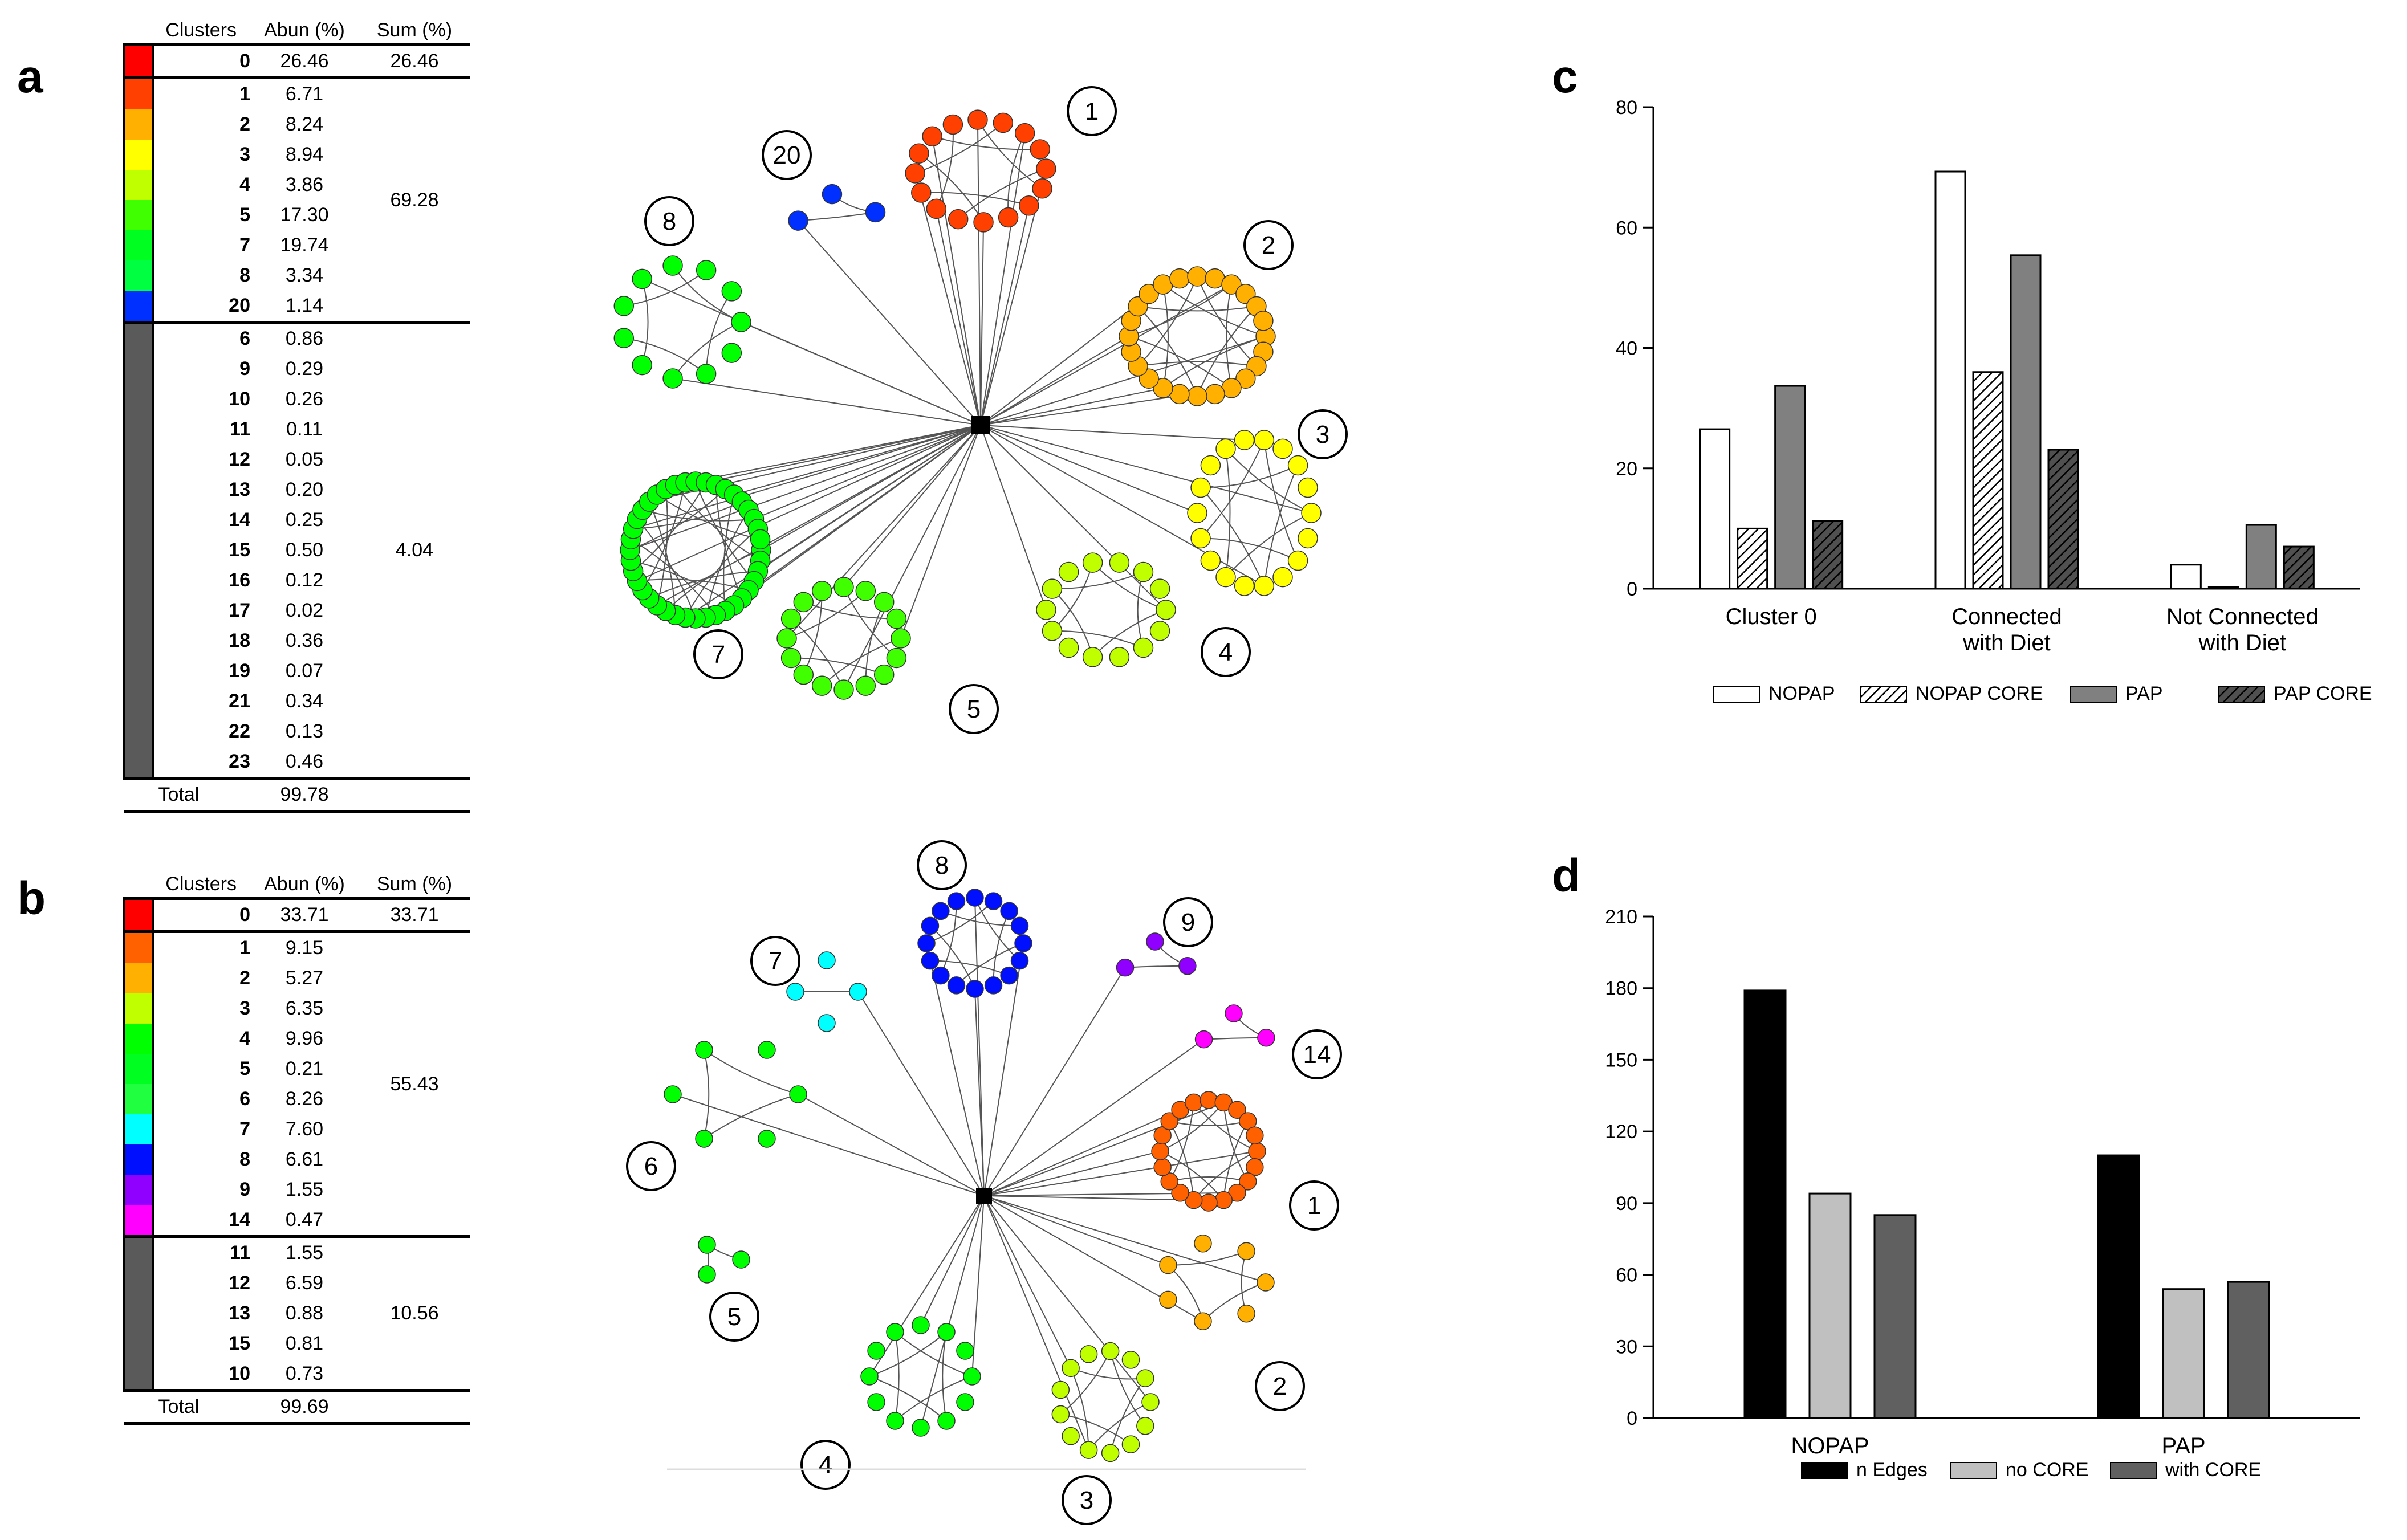 The height and width of the screenshot is (1540, 2407). What do you see at coordinates (201, 61) in the screenshot?
I see `cluster-id: 0` at bounding box center [201, 61].